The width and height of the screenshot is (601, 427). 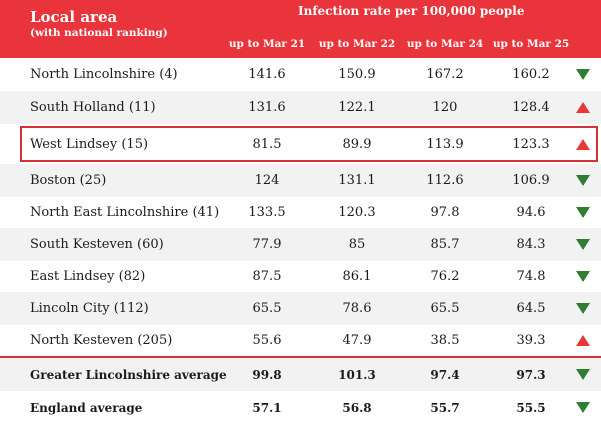 What do you see at coordinates (88, 276) in the screenshot?
I see `area-name: East Lindsey (82)` at bounding box center [88, 276].